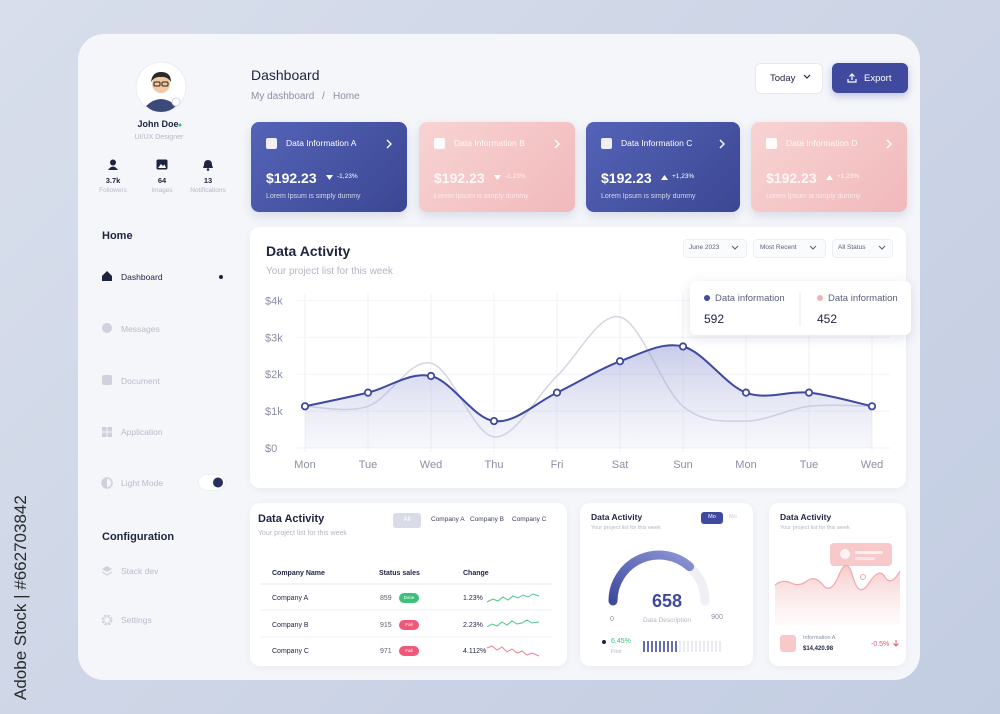  What do you see at coordinates (827, 319) in the screenshot?
I see `legend-value: 452` at bounding box center [827, 319].